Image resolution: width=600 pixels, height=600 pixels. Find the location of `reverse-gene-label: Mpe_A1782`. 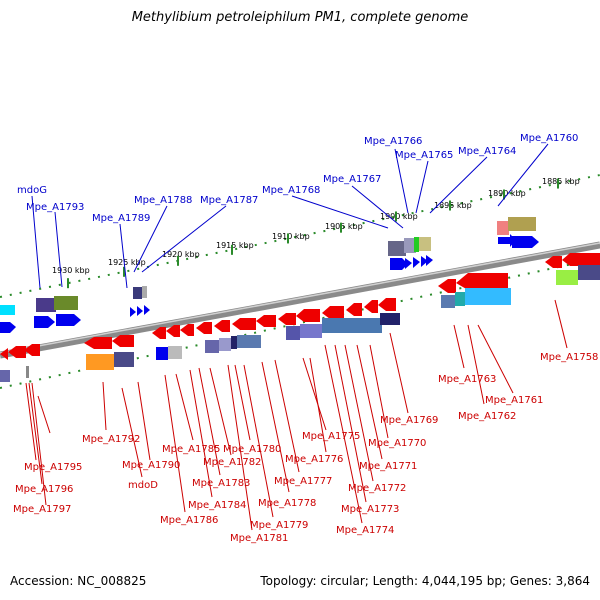

reverse-gene-label: Mpe_A1782 is located at coordinates (232, 462).